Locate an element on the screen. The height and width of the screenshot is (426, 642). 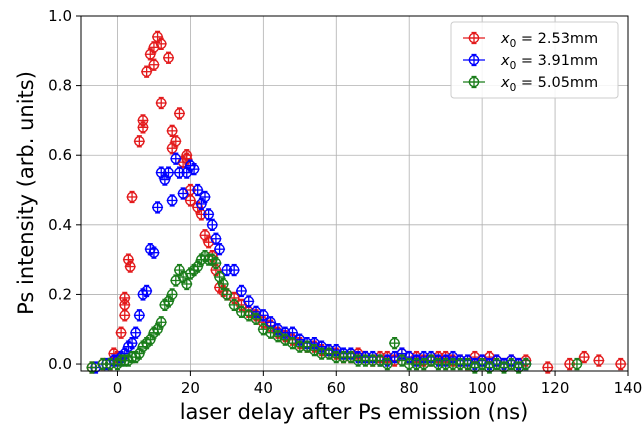
y-tick-label: 0.6 is located at coordinates (60, 155).